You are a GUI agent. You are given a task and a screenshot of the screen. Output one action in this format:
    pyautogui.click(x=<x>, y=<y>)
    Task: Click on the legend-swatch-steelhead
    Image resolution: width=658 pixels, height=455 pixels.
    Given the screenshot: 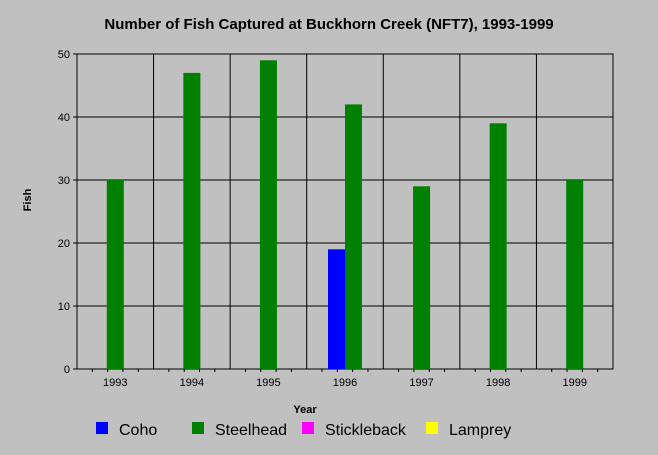 What is the action you would take?
    pyautogui.click(x=198, y=428)
    